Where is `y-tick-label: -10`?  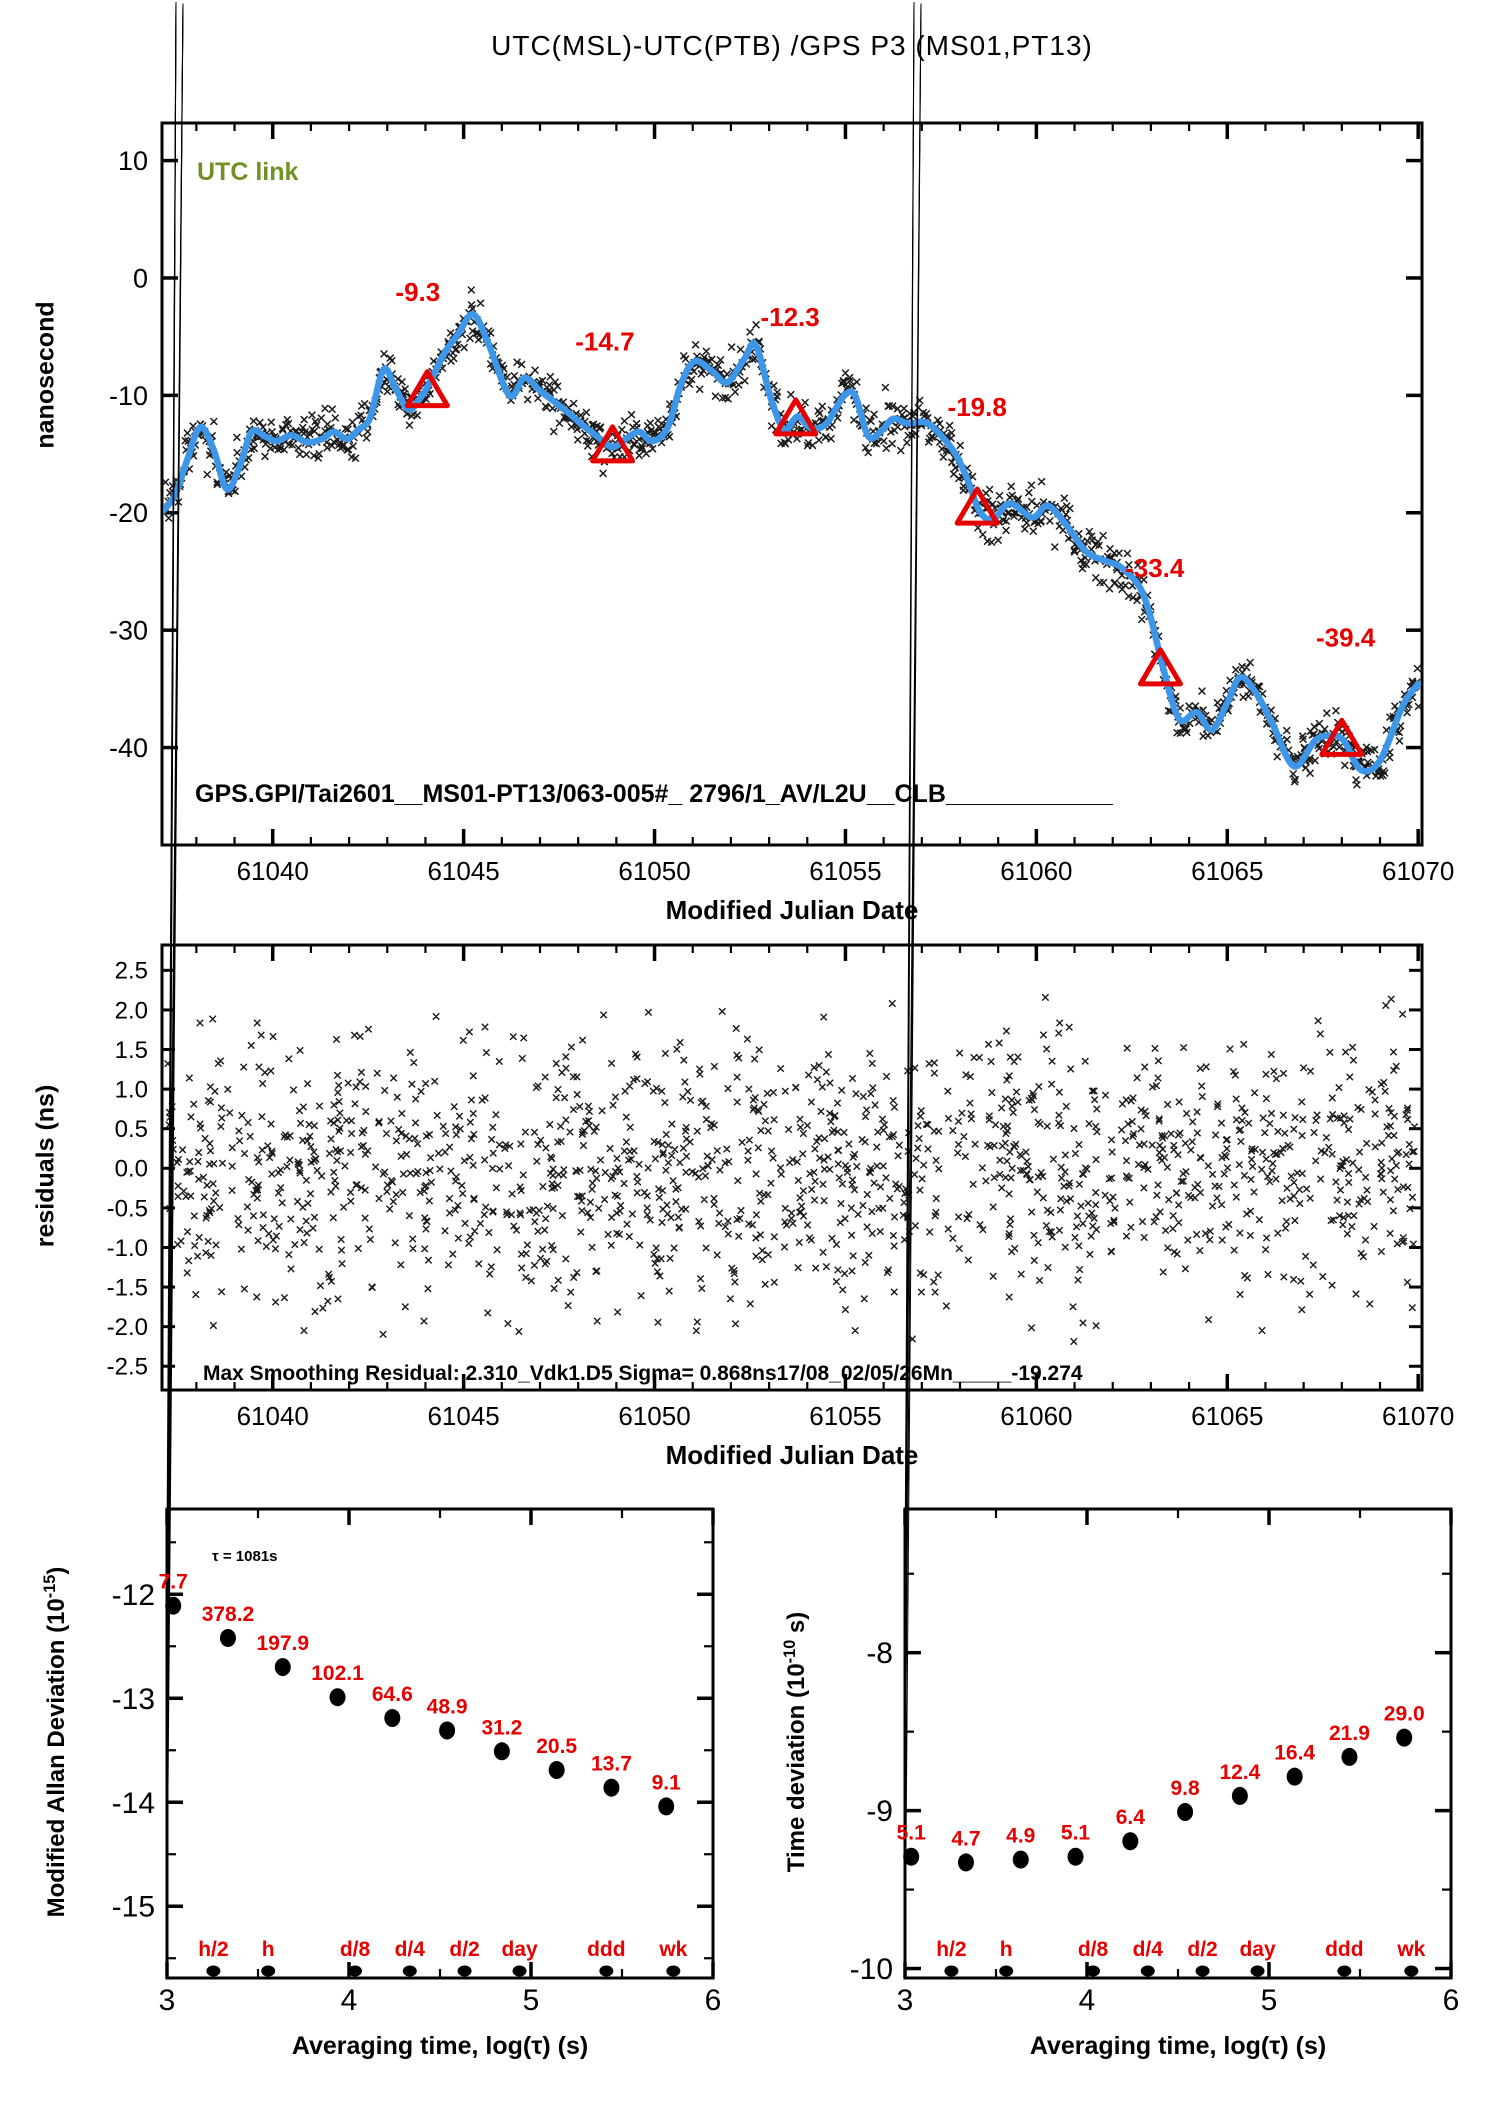
y-tick-label: -10 is located at coordinates (128, 396).